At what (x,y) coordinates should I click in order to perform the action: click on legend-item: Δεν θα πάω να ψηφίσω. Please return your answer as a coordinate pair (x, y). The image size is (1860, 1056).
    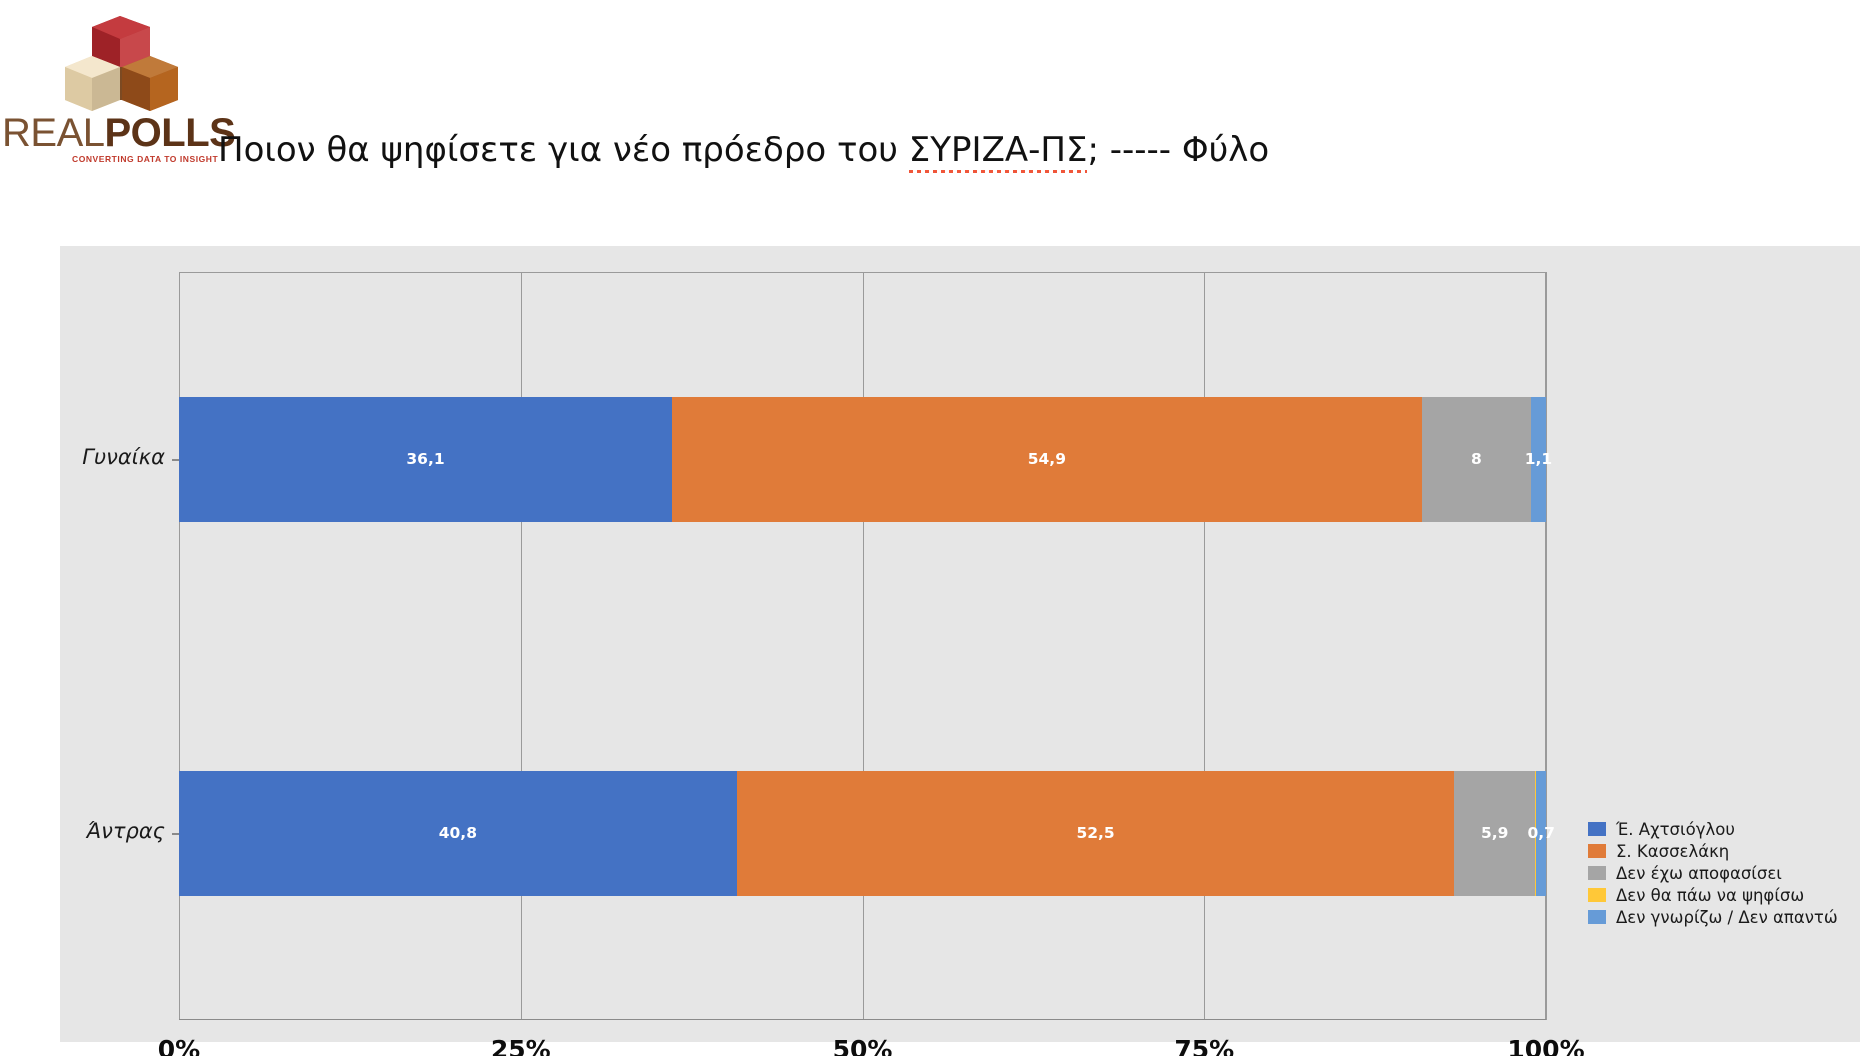
    Looking at the image, I should click on (1723, 895).